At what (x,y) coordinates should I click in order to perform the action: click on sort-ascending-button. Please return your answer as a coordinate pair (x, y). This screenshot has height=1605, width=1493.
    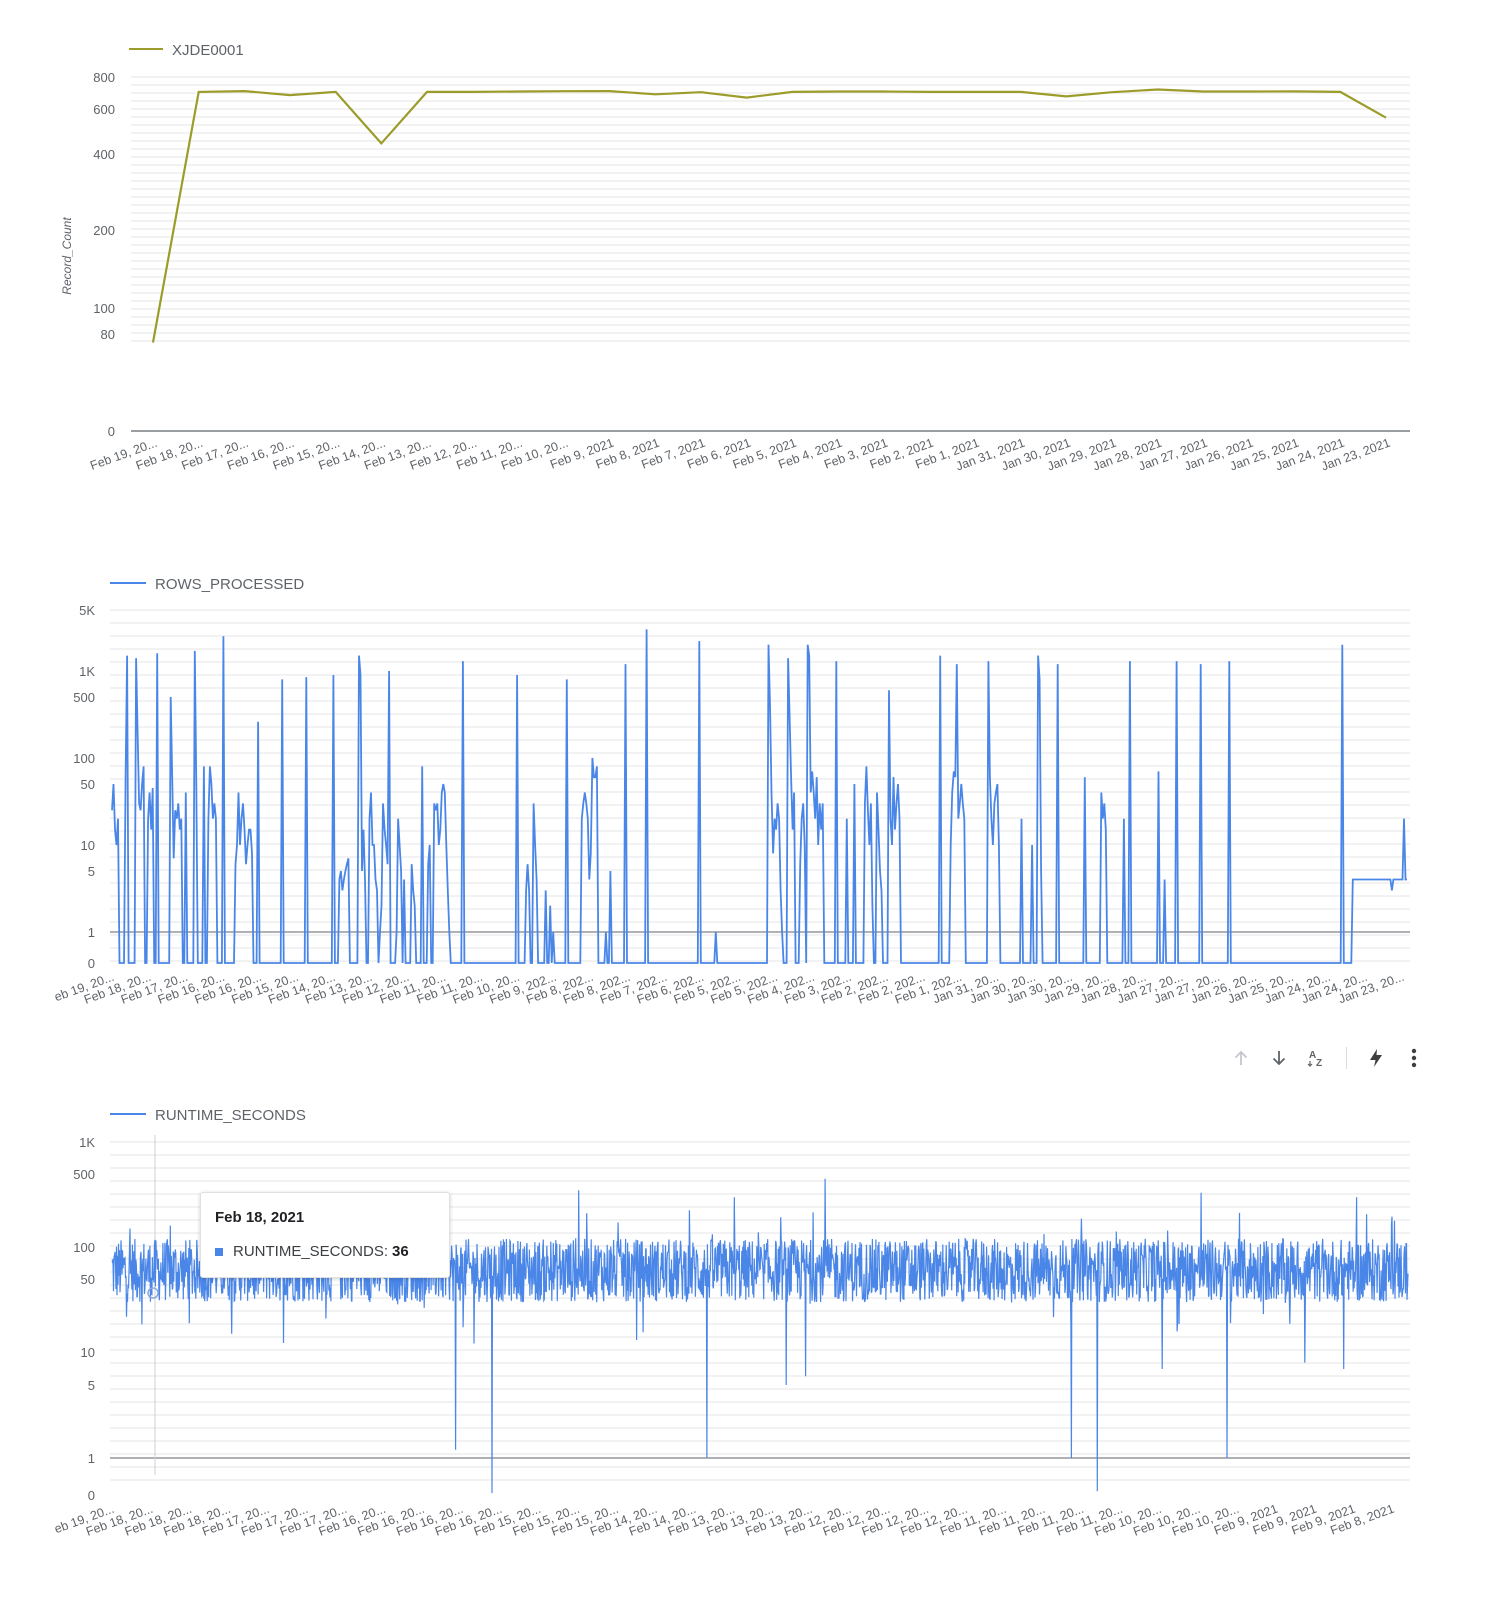
    Looking at the image, I should click on (1241, 1058).